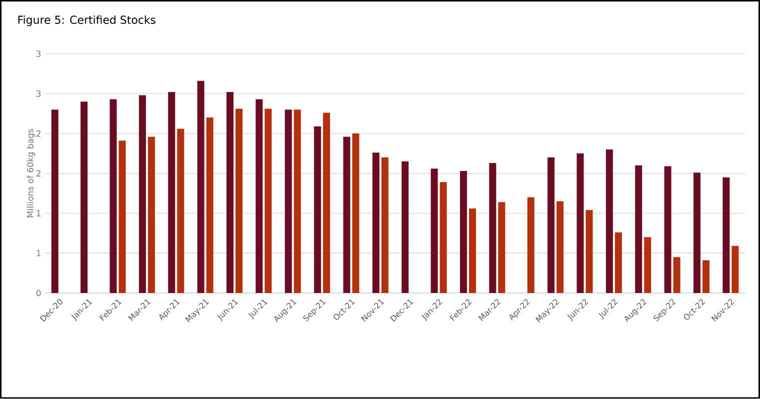 The height and width of the screenshot is (399, 760). Describe the element at coordinates (87, 21) in the screenshot. I see `chart-title: Figure 5: Certified Stocks` at that location.